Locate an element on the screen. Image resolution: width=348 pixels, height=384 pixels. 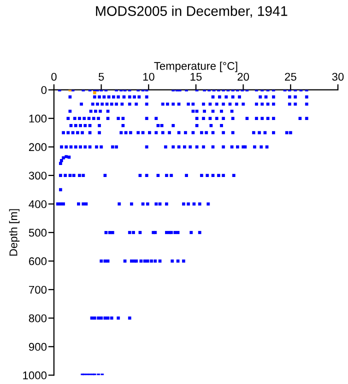
y-tick-label: 700 is located at coordinates (38, 290).